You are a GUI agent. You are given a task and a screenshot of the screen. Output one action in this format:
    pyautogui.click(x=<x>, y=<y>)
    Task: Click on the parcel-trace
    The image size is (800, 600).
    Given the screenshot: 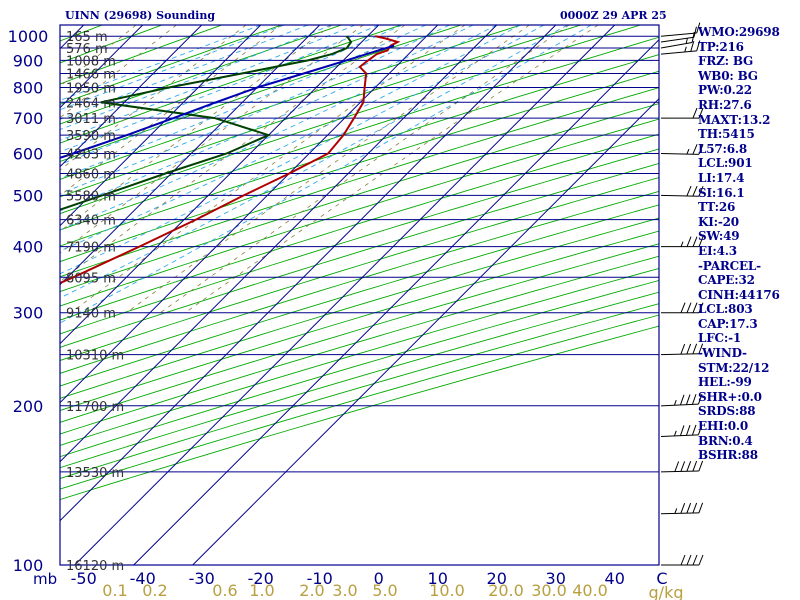 What is the action you would take?
    pyautogui.click(x=227, y=101)
    